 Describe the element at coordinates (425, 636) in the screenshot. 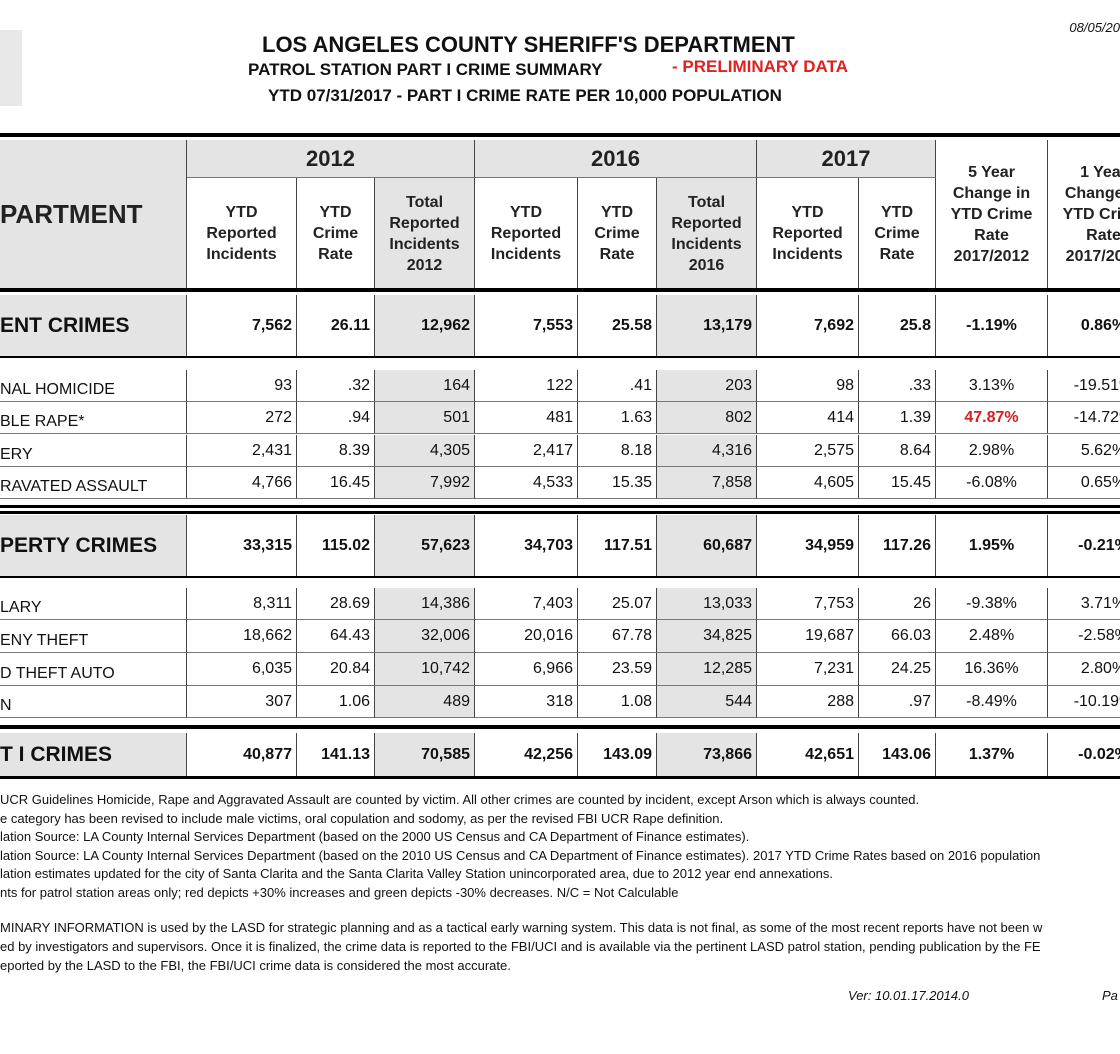

I see `cell: 32,006` at that location.